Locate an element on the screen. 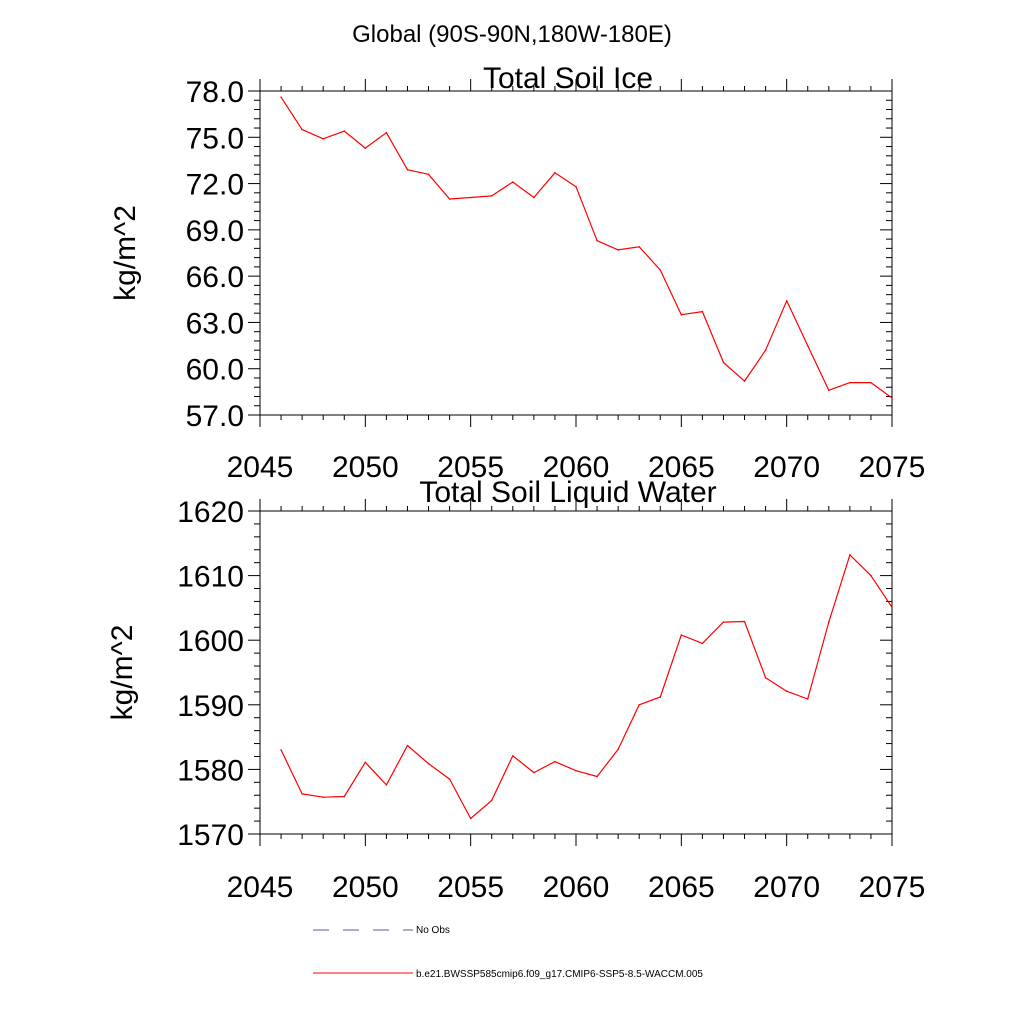  y-tick-label: 66.0 is located at coordinates (215, 277).